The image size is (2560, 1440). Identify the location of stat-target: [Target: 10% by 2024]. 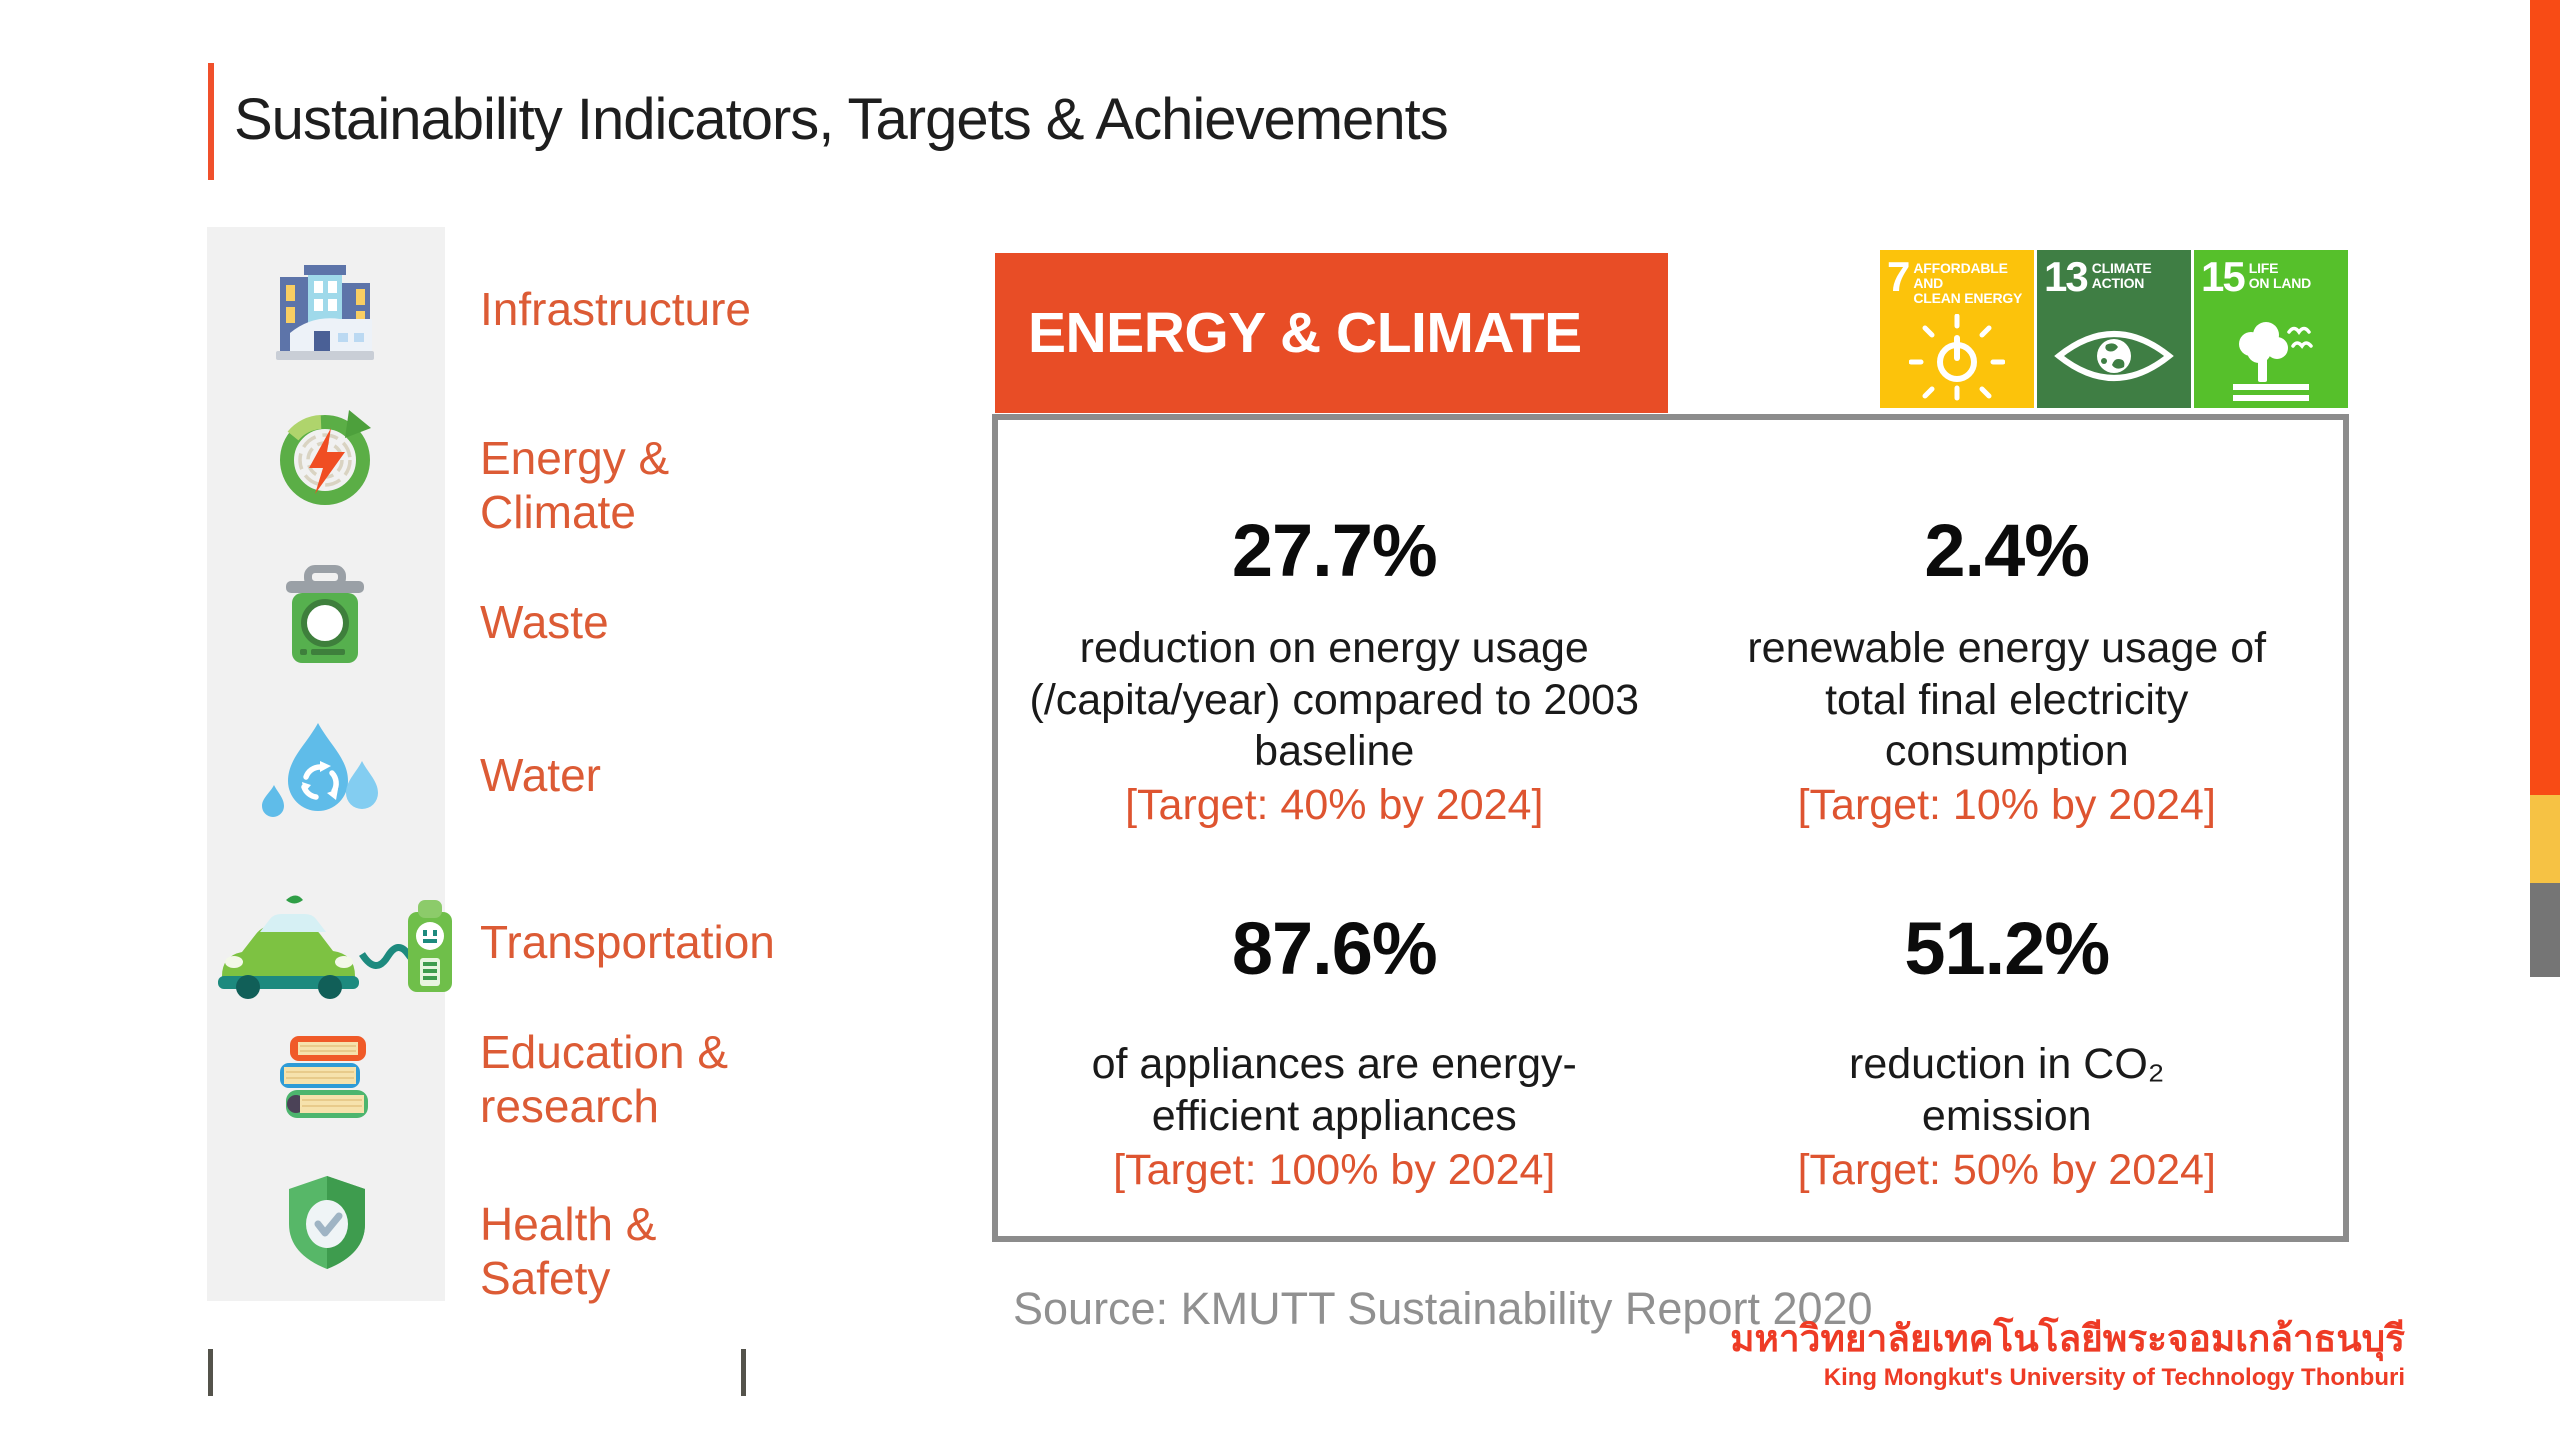
(2006, 804).